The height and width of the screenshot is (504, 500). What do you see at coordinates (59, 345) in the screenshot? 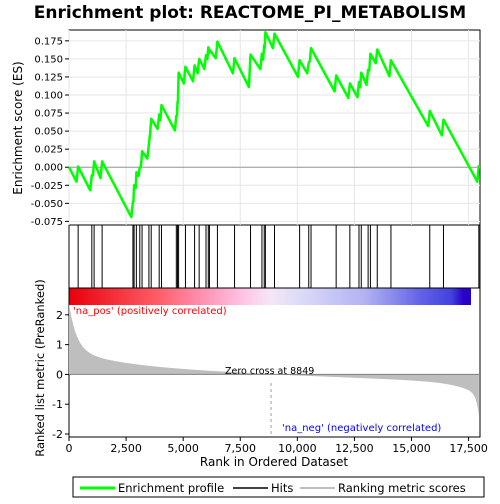
I see `metric-y-tick-label: 1` at bounding box center [59, 345].